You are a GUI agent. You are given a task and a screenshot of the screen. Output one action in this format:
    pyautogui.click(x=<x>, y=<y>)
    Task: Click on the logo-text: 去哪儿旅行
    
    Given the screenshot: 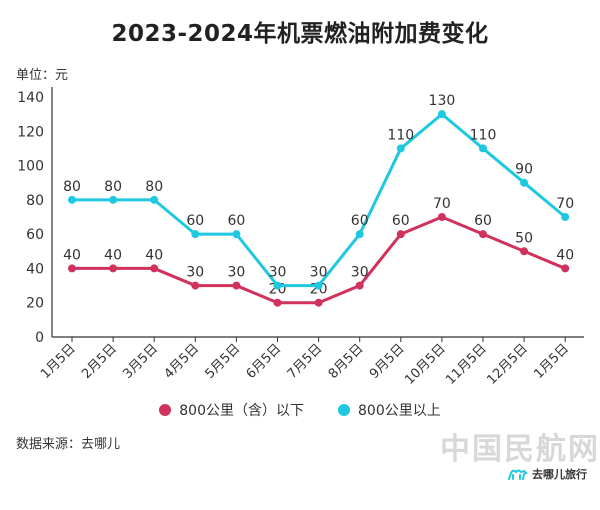 What is the action you would take?
    pyautogui.click(x=559, y=474)
    